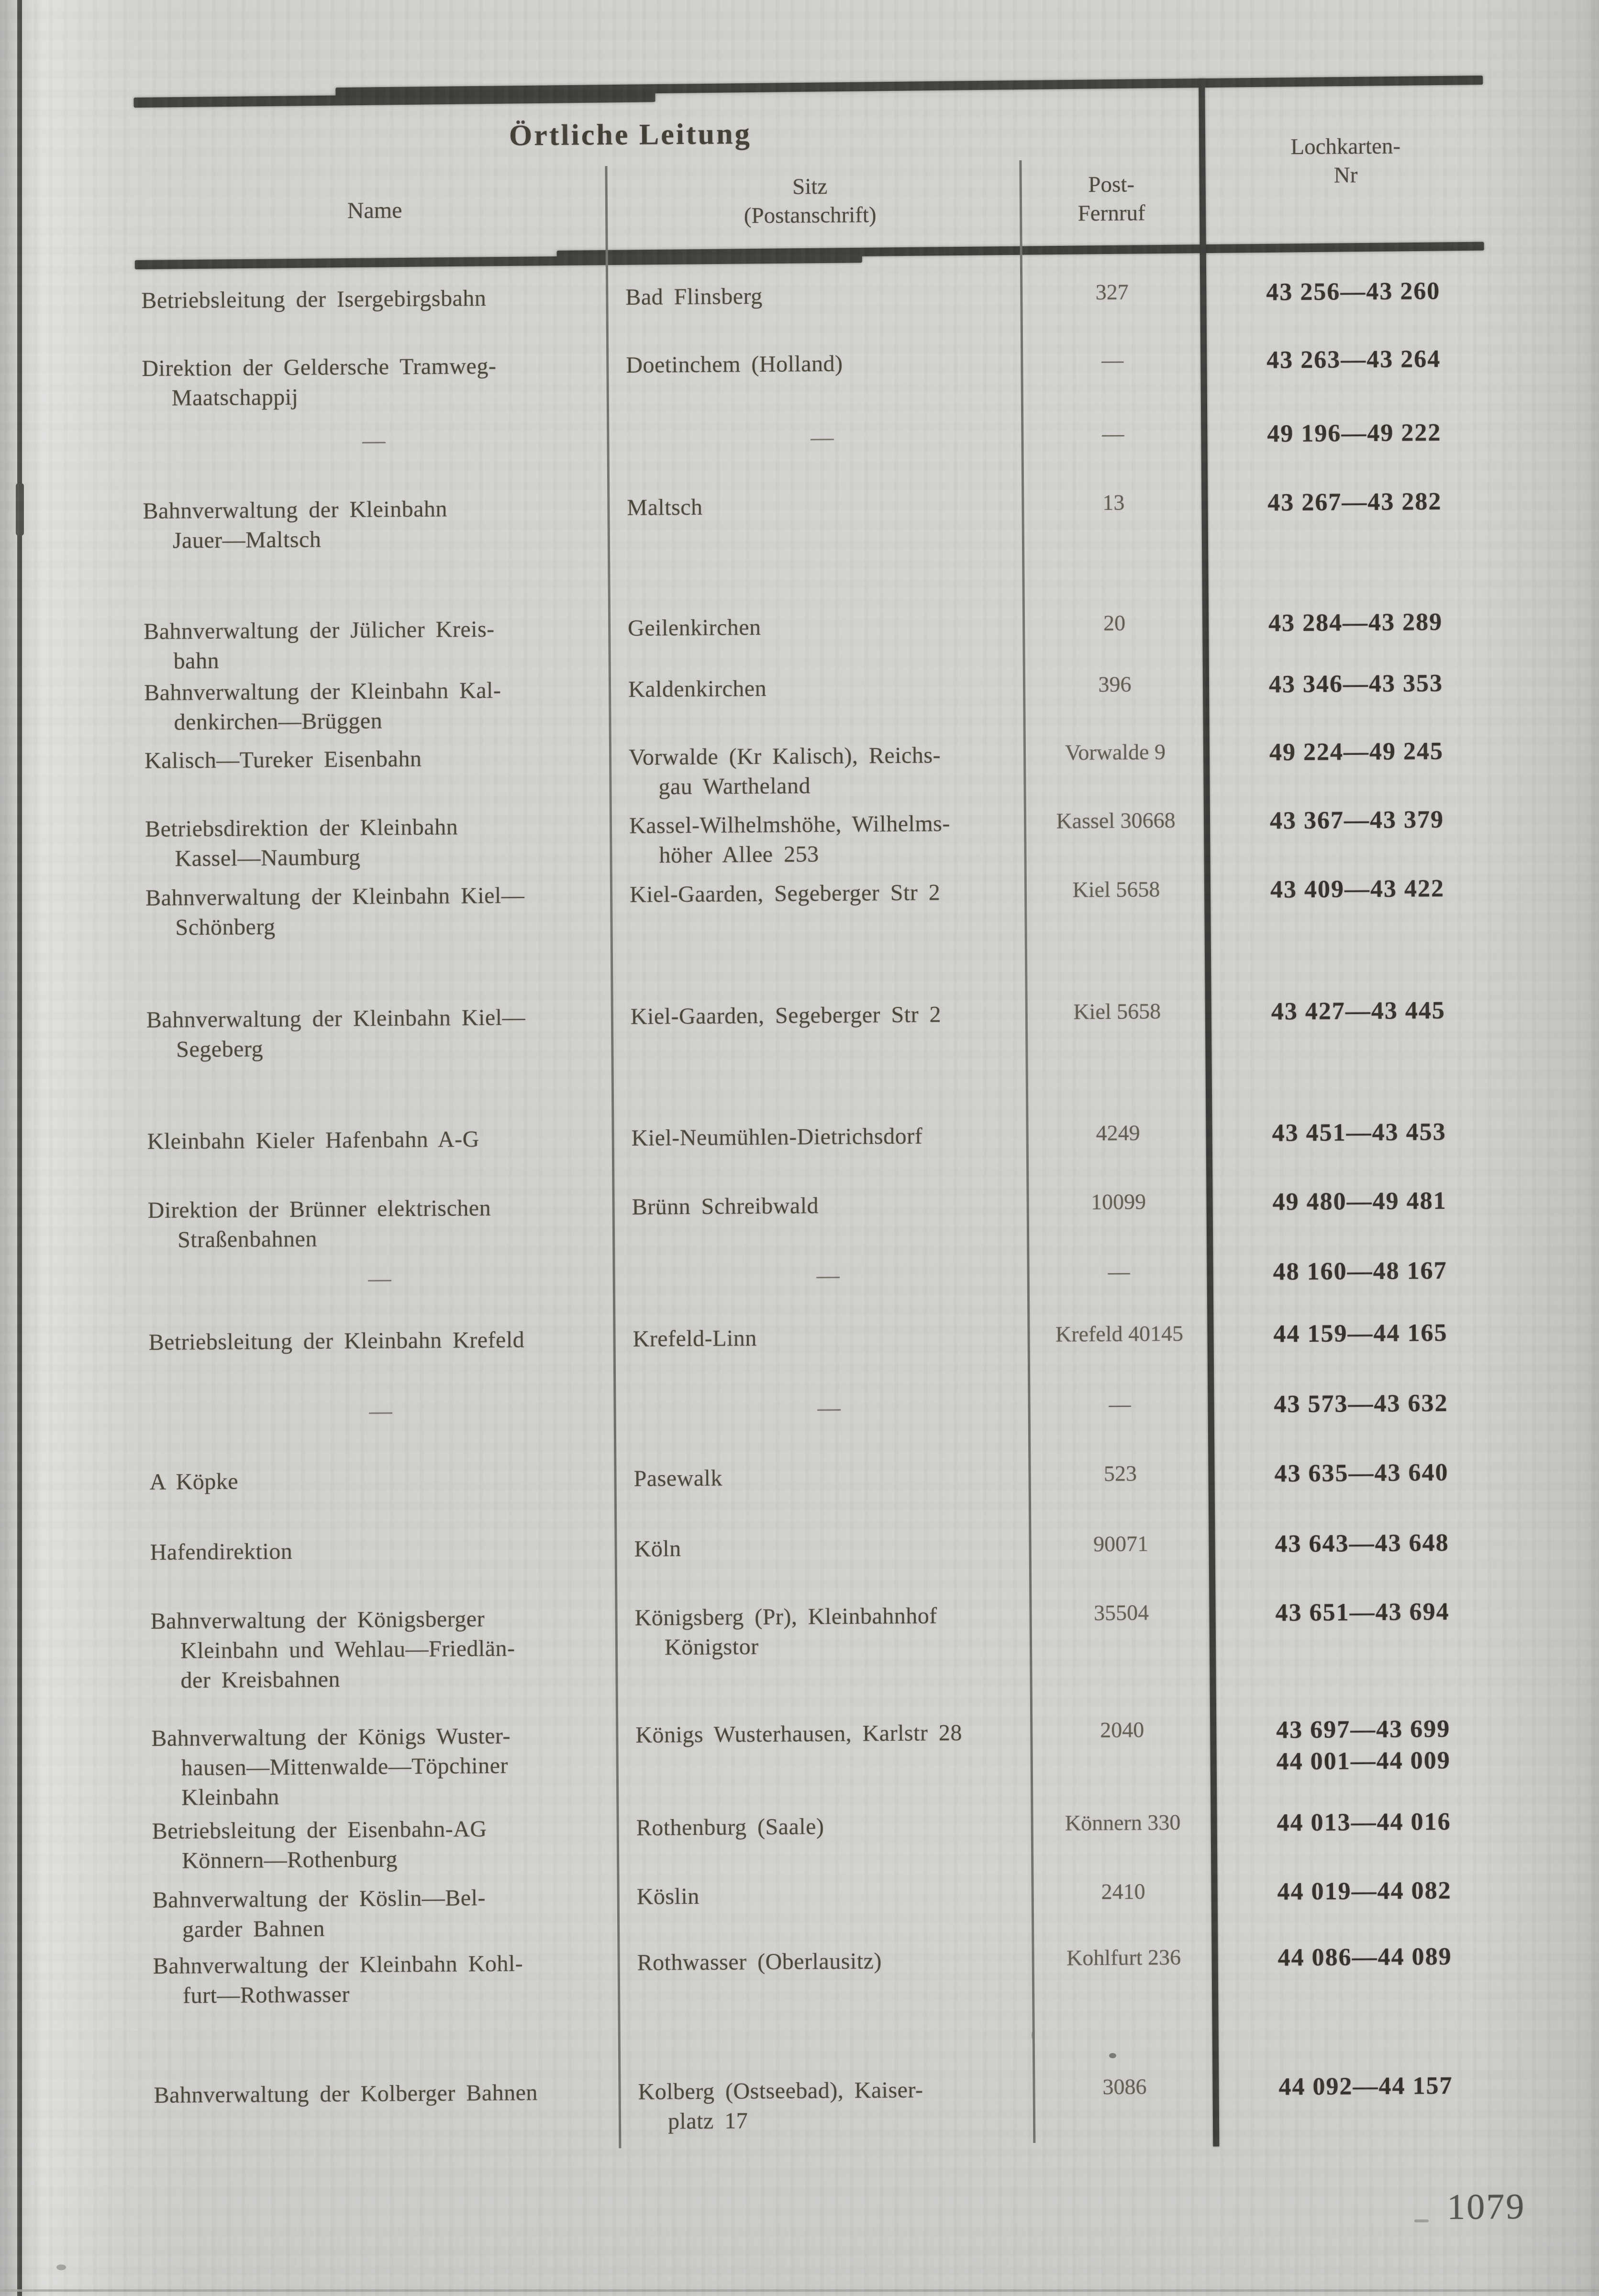  I want to click on cell-lochkarten-nr: 44 086—44 089, so click(1364, 1958).